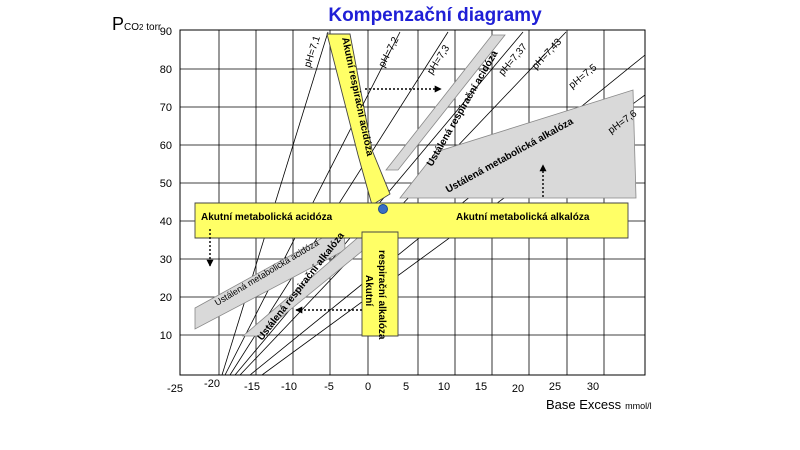 This screenshot has width=800, height=450. What do you see at coordinates (166, 260) in the screenshot?
I see `y-tick-label: 30` at bounding box center [166, 260].